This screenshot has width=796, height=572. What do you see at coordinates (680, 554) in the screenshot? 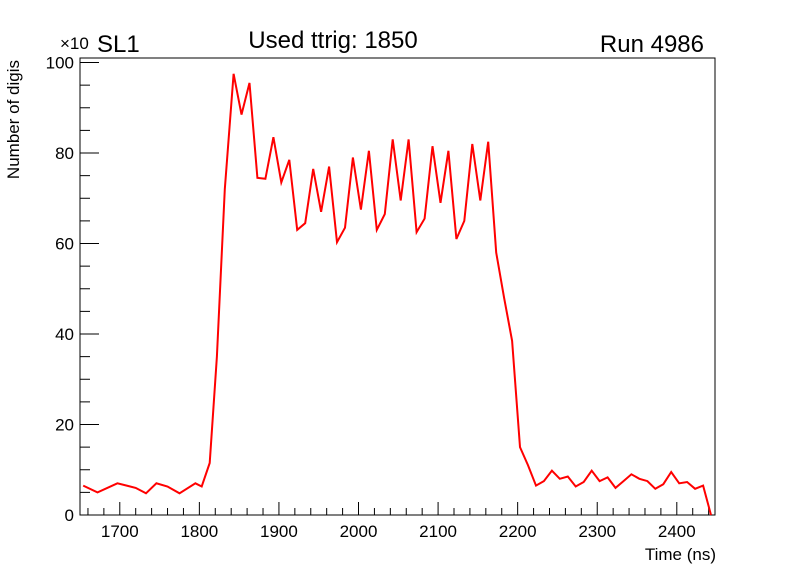
I see `x-axis-label: Time (ns)` at bounding box center [680, 554].